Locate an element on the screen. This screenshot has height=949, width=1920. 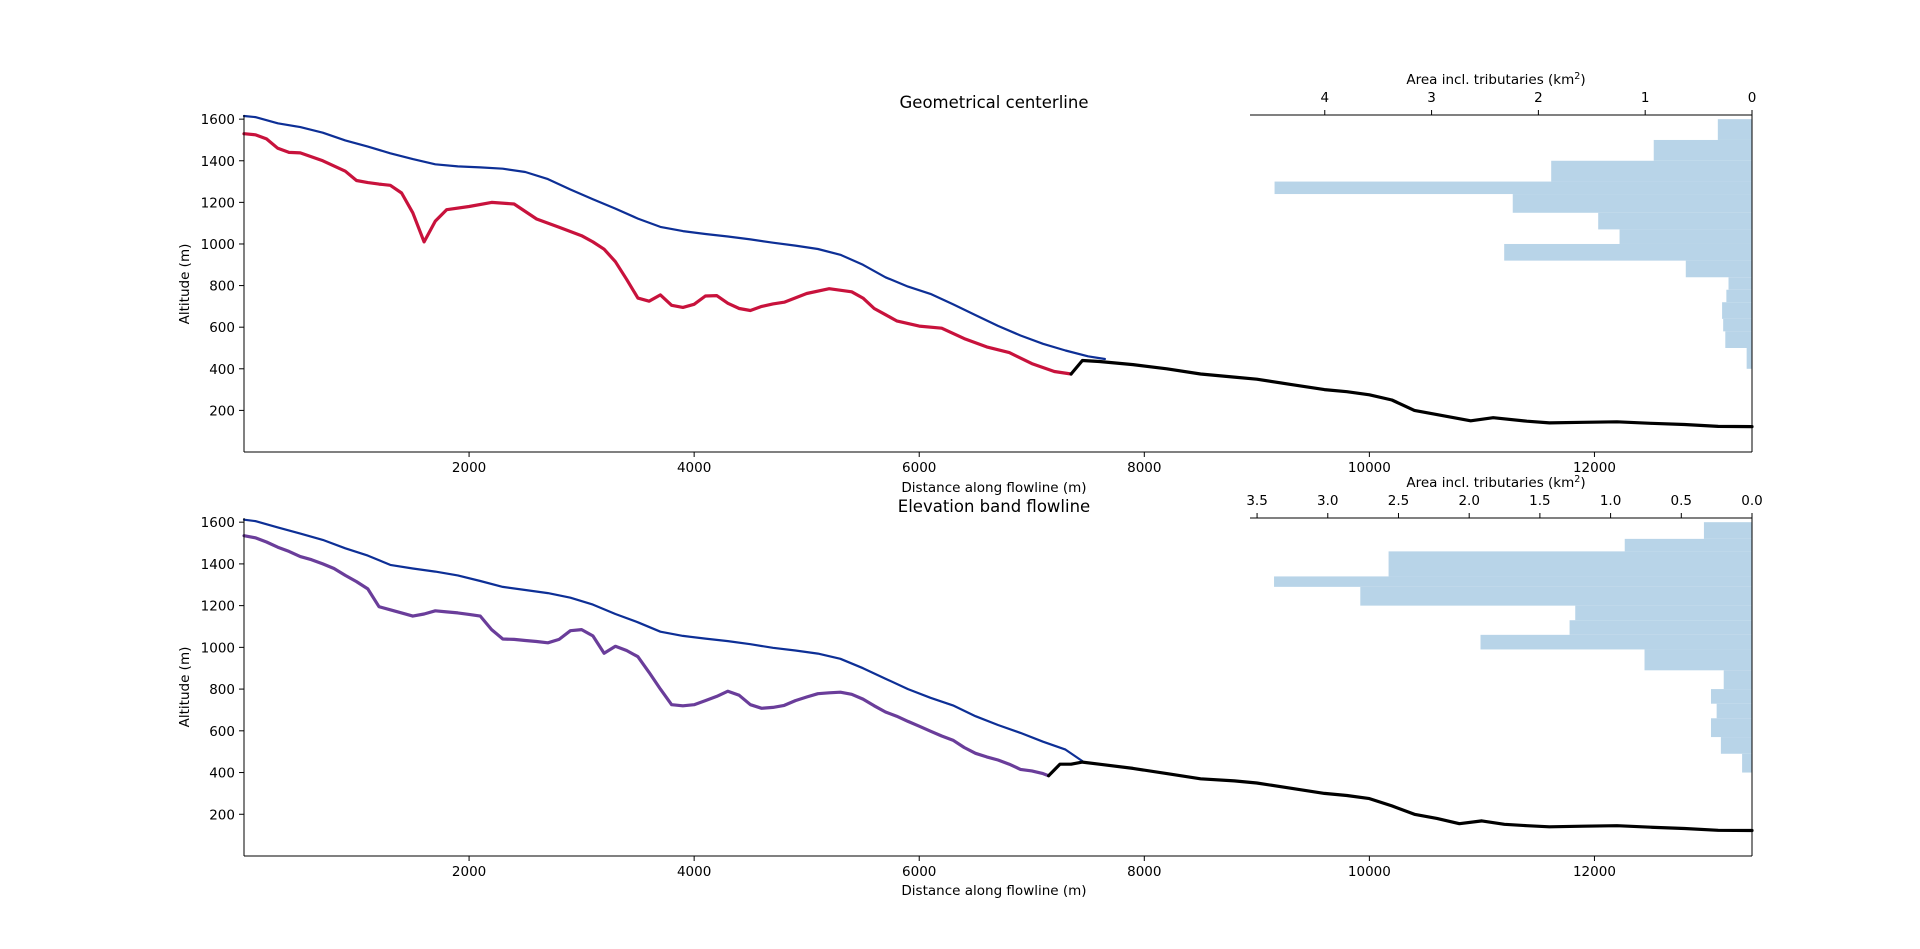
hist-tick-label: 0.0 is located at coordinates (1751, 501).